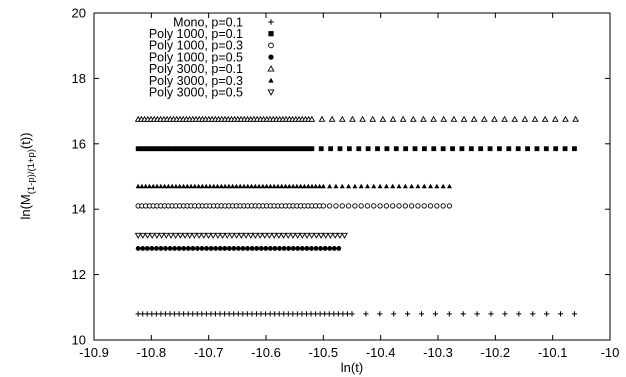 Image resolution: width=626 pixels, height=377 pixels. Describe the element at coordinates (266, 352) in the screenshot. I see `x-tick-label: -10.6` at that location.